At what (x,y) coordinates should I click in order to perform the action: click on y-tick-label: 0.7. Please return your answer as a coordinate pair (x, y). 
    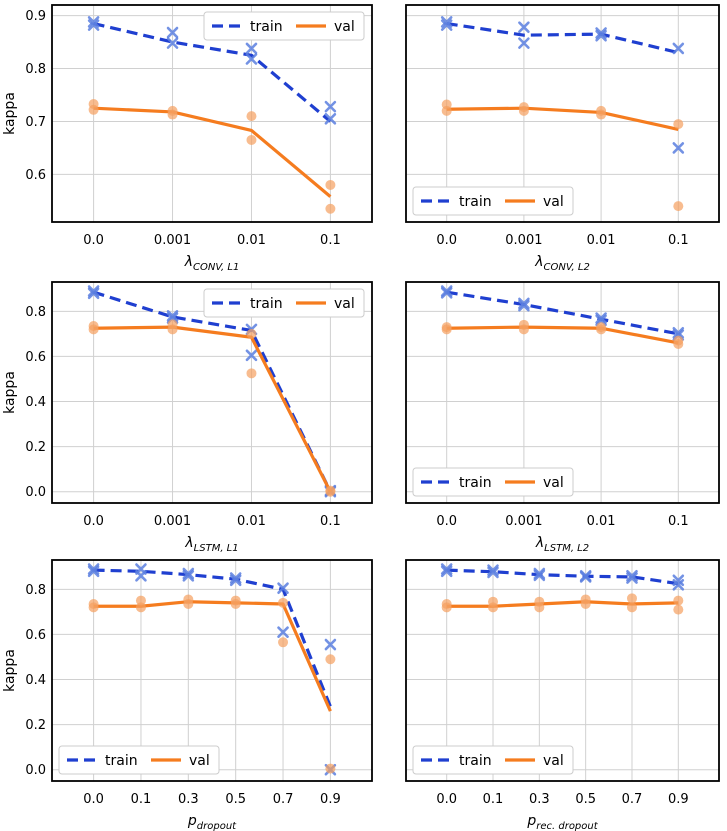
    Looking at the image, I should click on (35, 122).